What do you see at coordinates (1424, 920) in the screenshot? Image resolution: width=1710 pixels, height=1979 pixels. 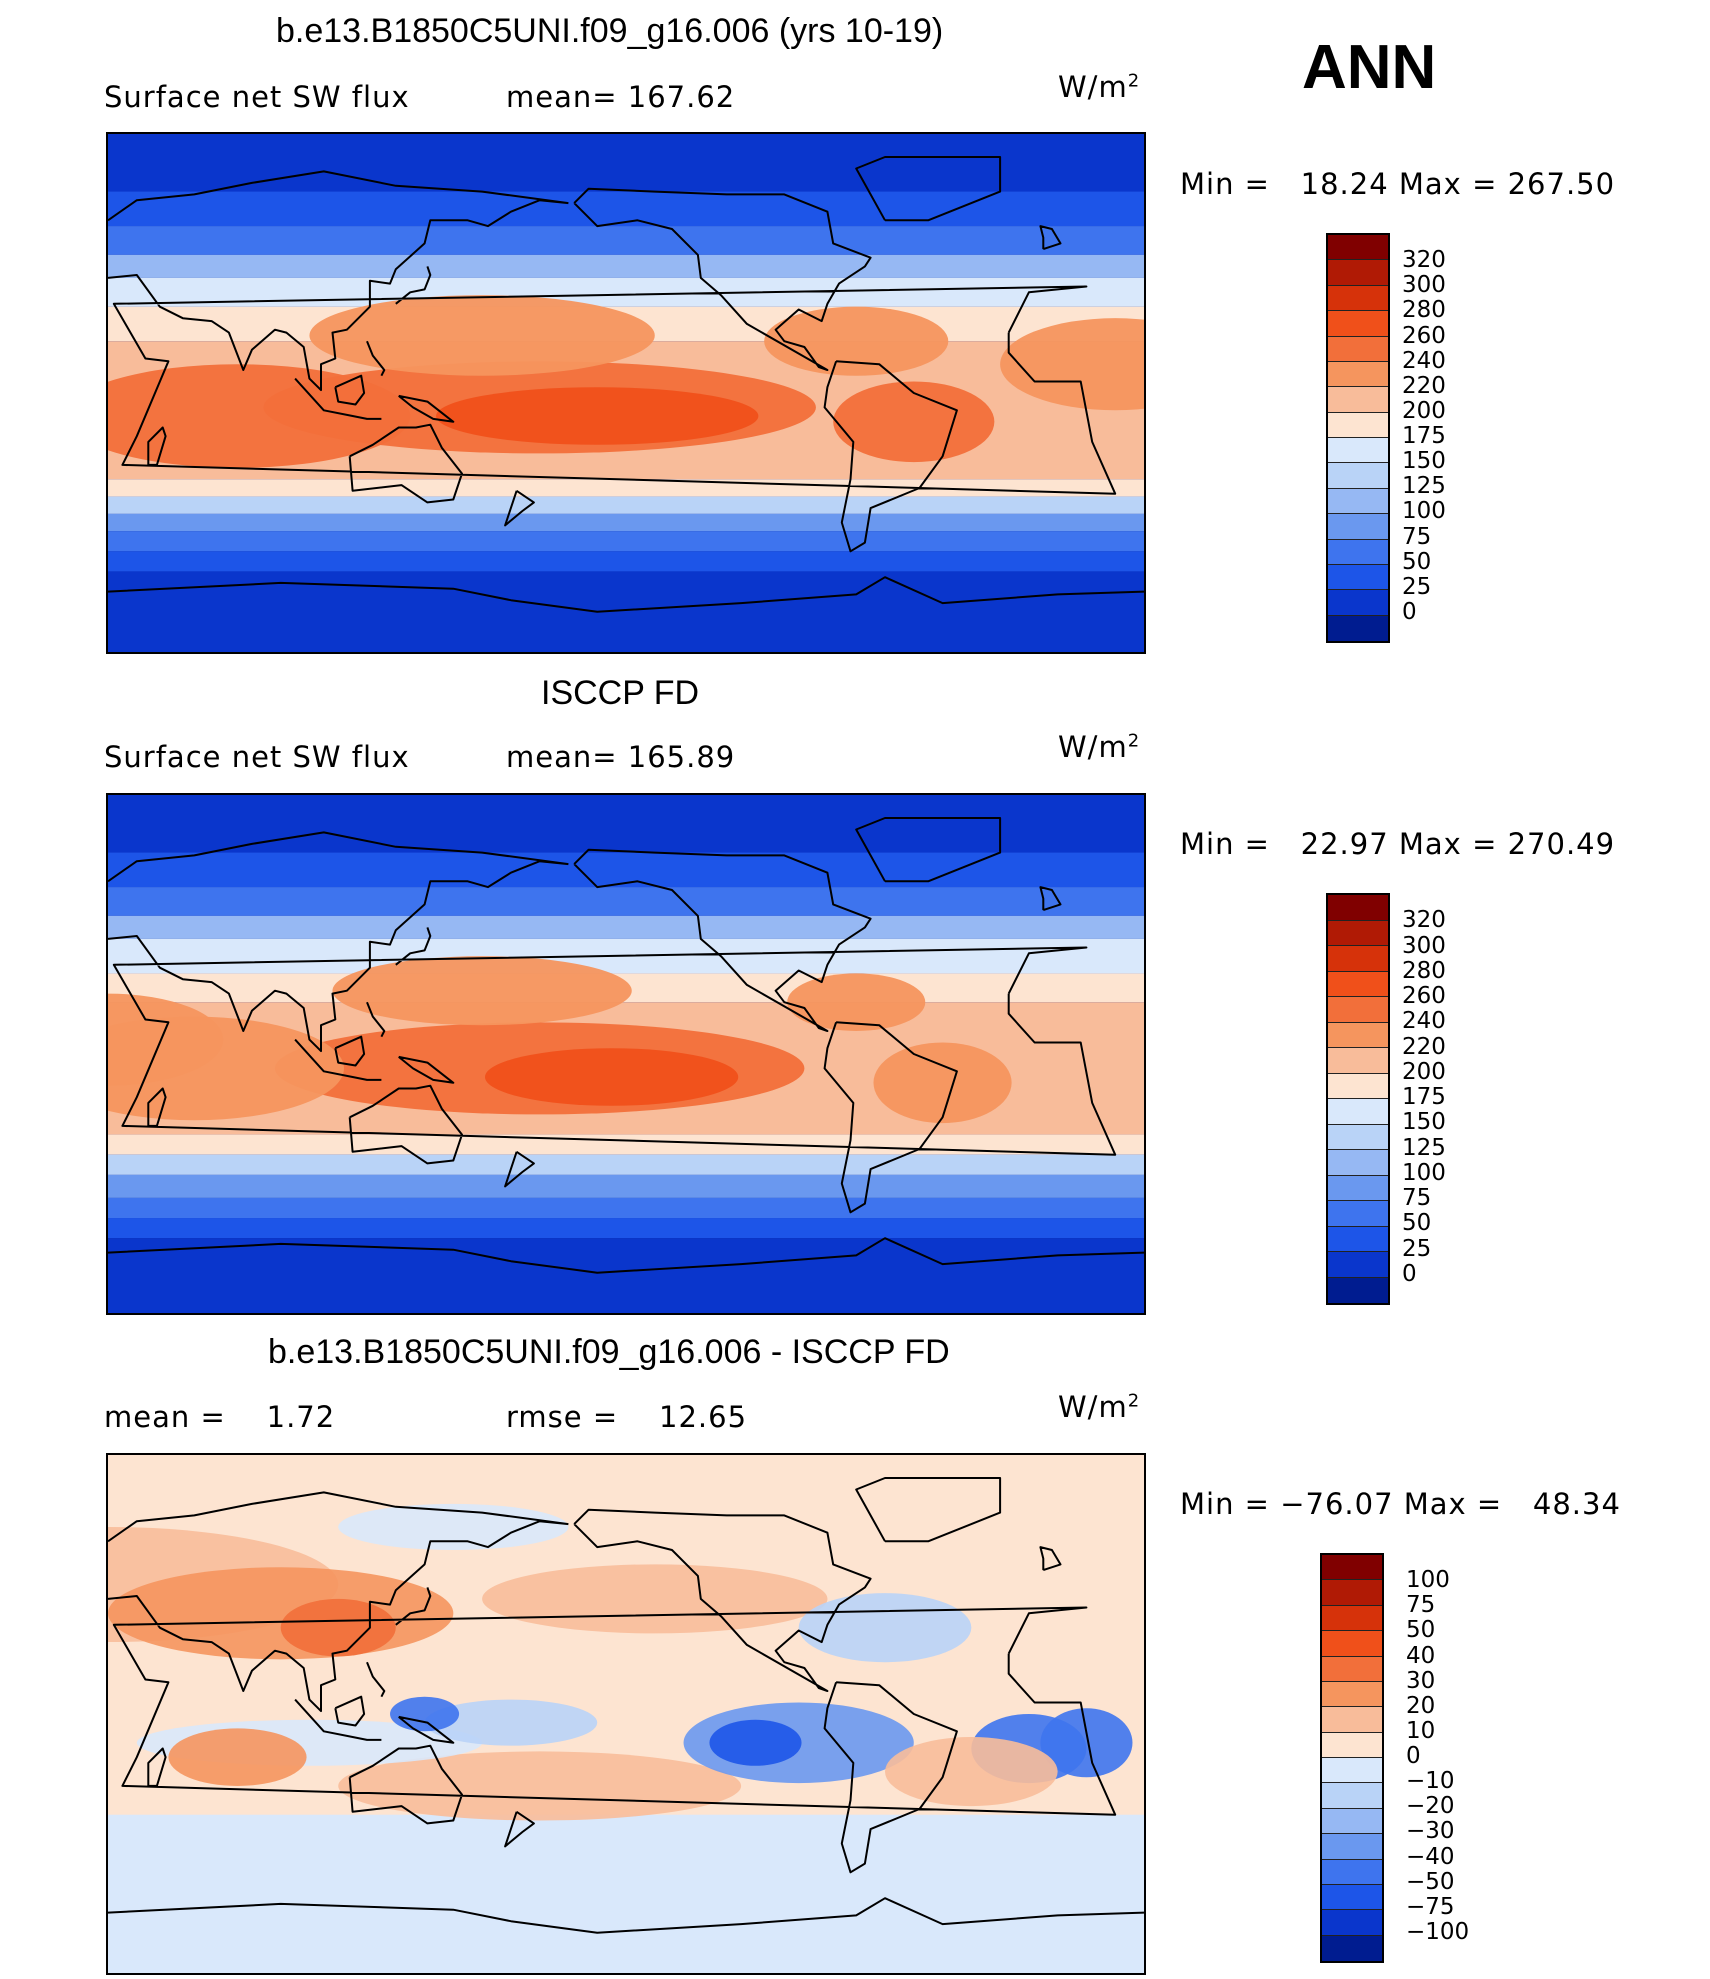 I see `colorbar-tick-label: 320` at bounding box center [1424, 920].